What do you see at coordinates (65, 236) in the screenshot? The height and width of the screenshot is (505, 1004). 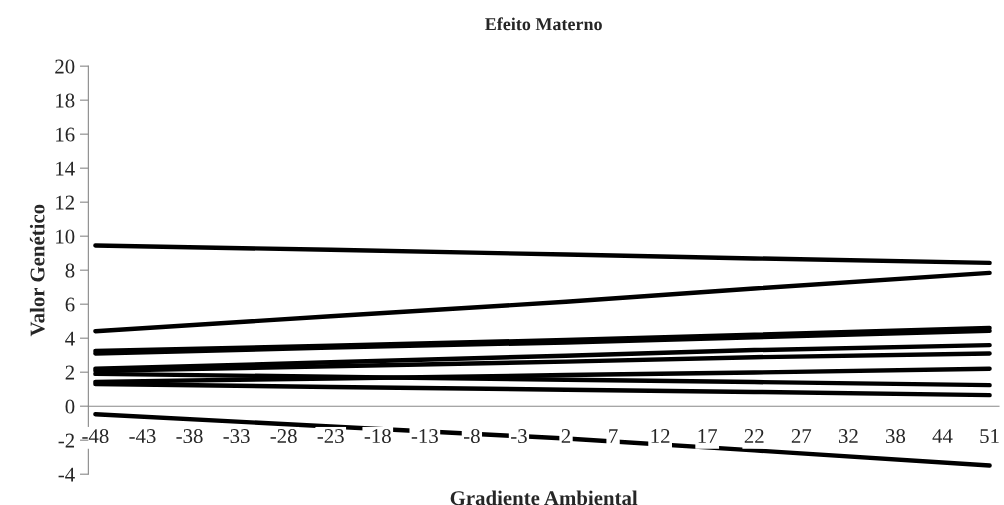 I see `y-tick-label: 10` at bounding box center [65, 236].